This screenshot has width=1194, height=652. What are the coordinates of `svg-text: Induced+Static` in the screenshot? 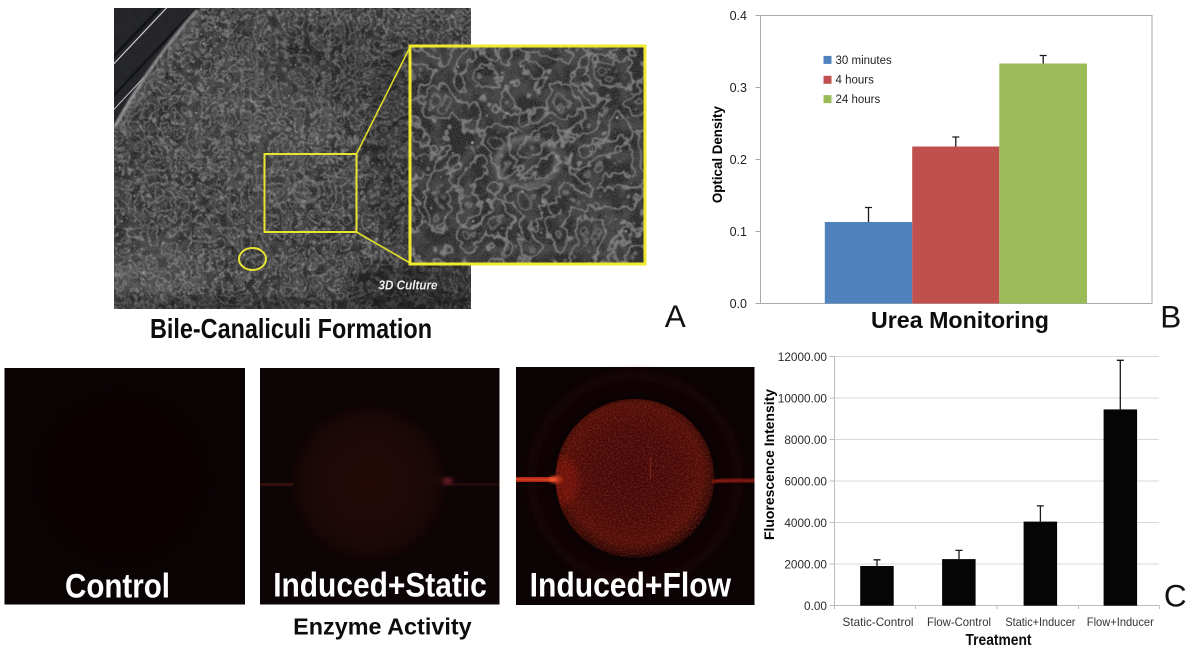 It's located at (380, 586).